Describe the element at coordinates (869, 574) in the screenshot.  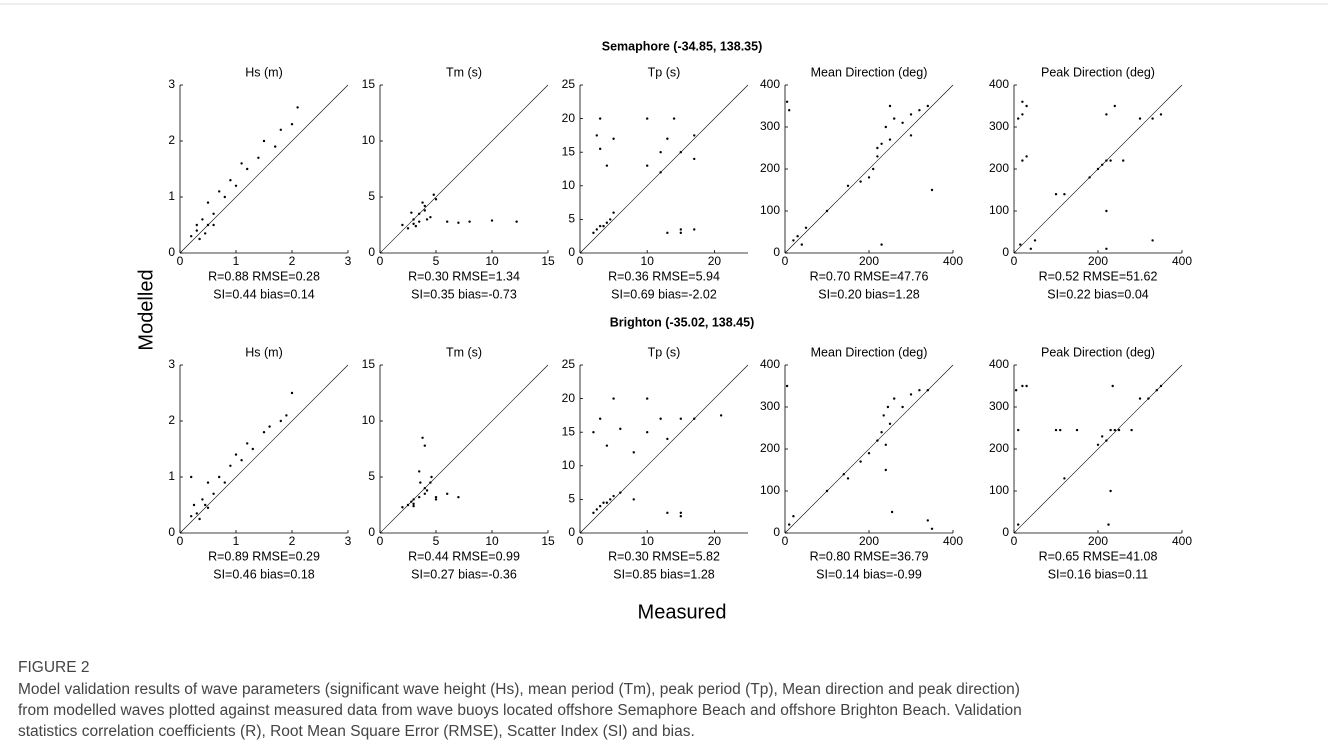
I see `stats-line: SI=0.14 bias=-0.99` at that location.